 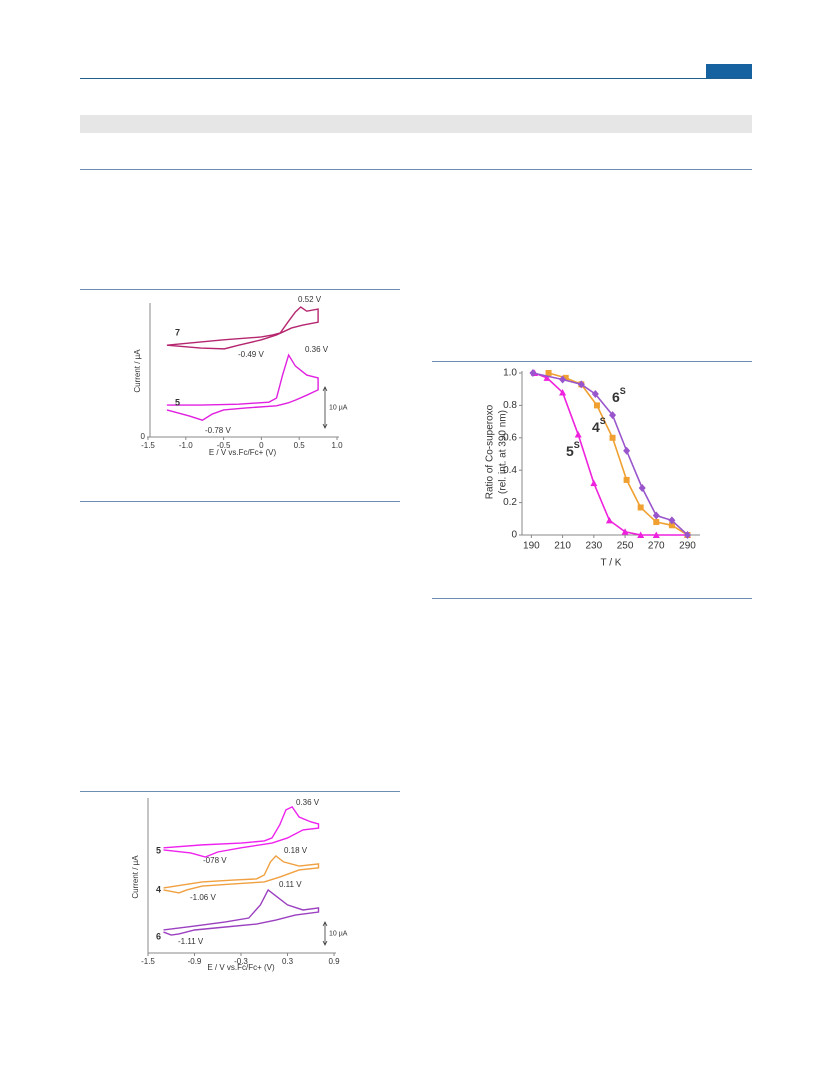 I want to click on peak-label: -0.49 V, so click(x=251, y=354).